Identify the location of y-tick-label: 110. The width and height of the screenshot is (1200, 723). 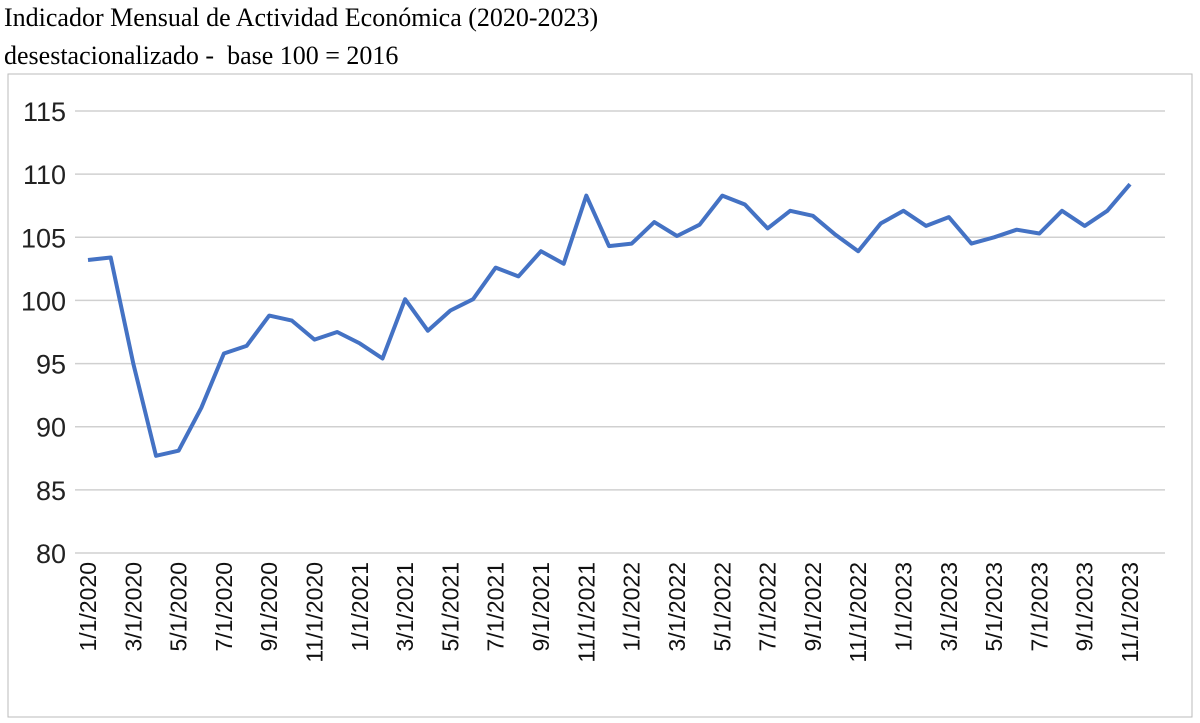
(44, 175).